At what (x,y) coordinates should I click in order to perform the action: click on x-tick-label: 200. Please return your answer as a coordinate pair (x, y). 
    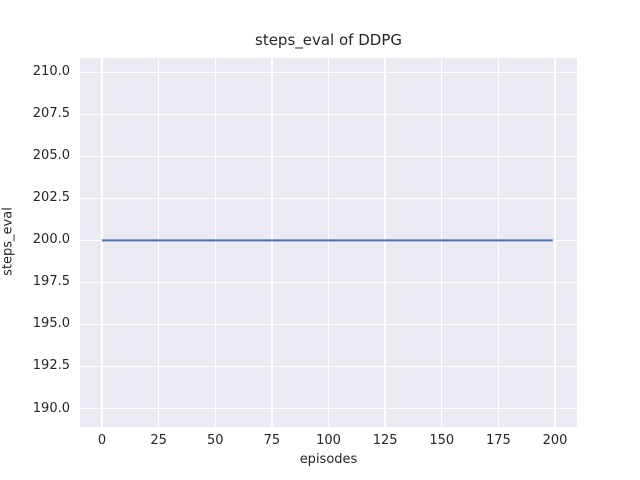
    Looking at the image, I should click on (555, 440).